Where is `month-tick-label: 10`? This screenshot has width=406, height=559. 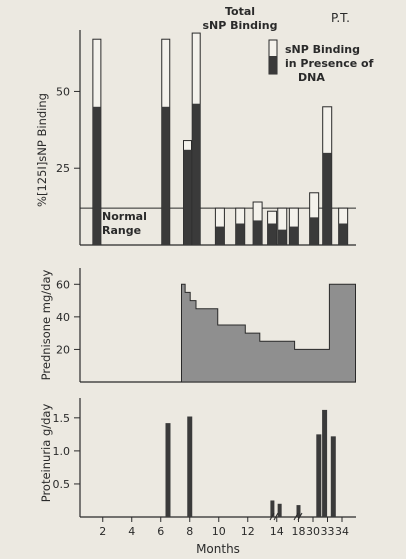
month-tick-label: 10 is located at coordinates (219, 531).